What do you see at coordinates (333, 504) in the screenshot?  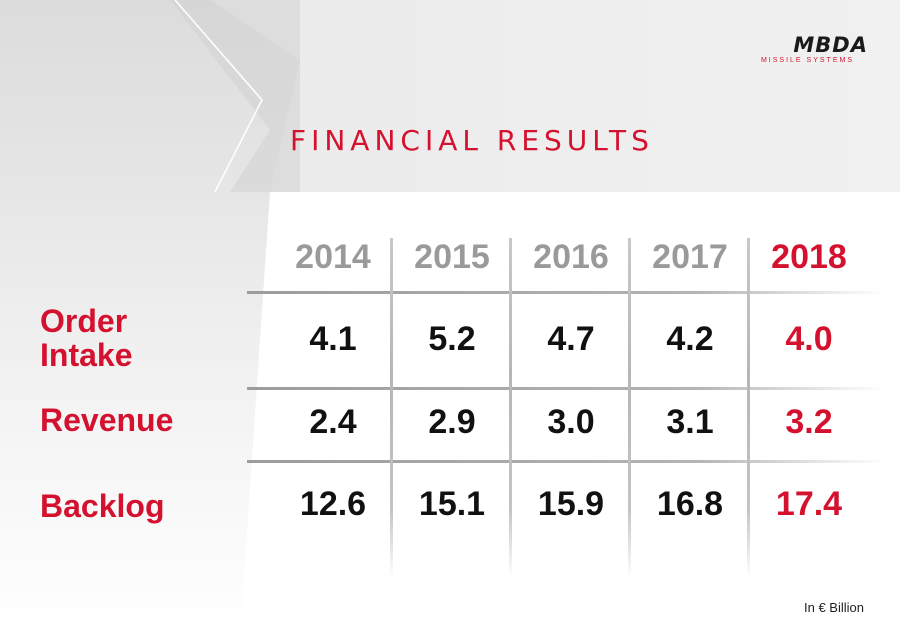 I see `table-cell: 12.6` at bounding box center [333, 504].